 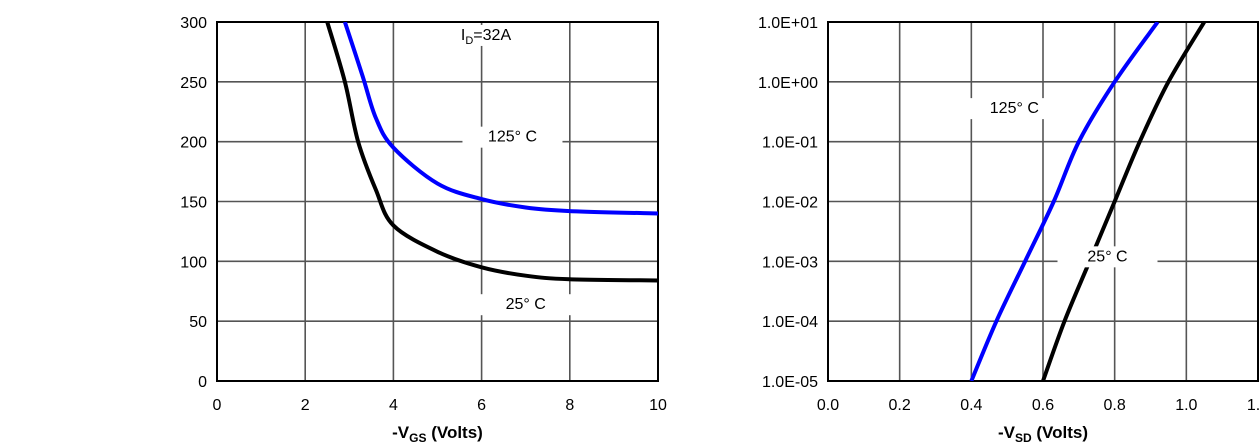 I want to click on x-axis-label-subscript: GS, so click(x=417, y=437).